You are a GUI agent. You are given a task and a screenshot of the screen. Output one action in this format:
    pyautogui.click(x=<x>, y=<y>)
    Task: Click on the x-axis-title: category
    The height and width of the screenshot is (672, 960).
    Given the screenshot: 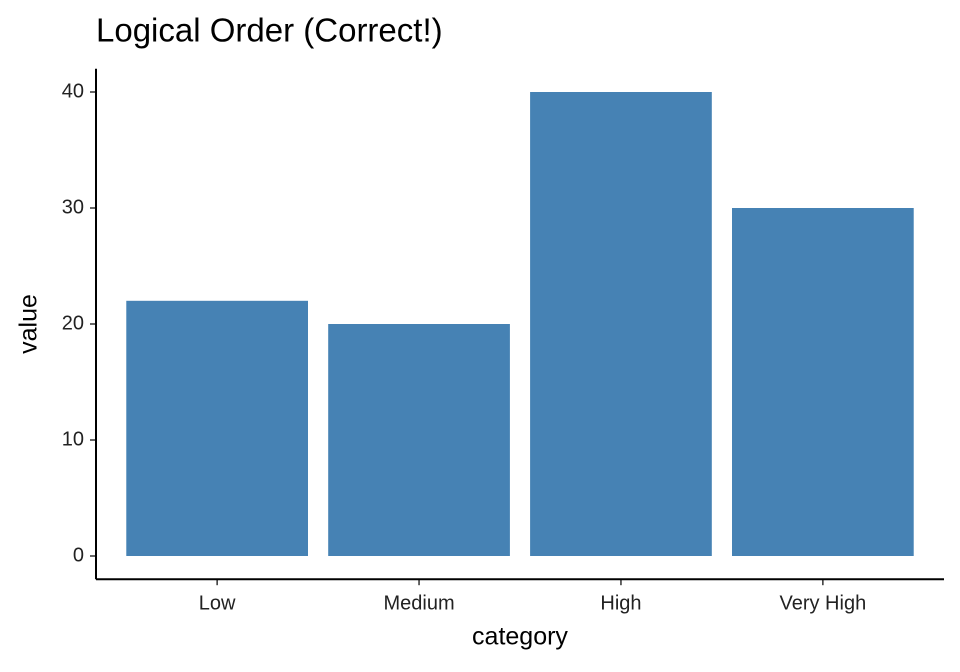 What is the action you would take?
    pyautogui.click(x=520, y=637)
    